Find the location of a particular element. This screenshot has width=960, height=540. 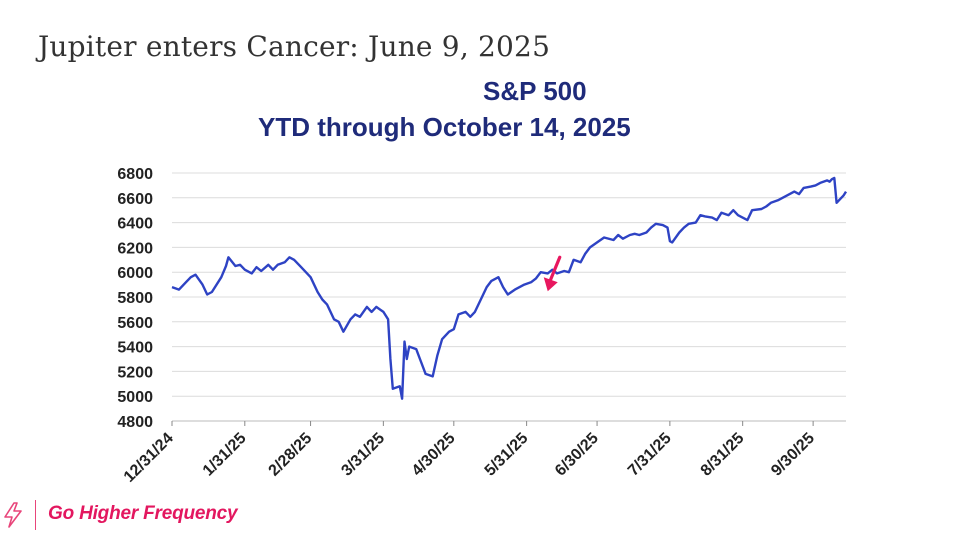

y-tick-label: 5800 is located at coordinates (135, 298).